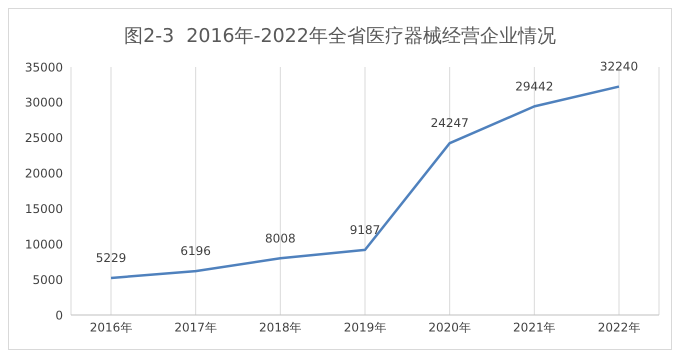  Describe the element at coordinates (43, 209) in the screenshot. I see `y-tick-label: 15000` at that location.